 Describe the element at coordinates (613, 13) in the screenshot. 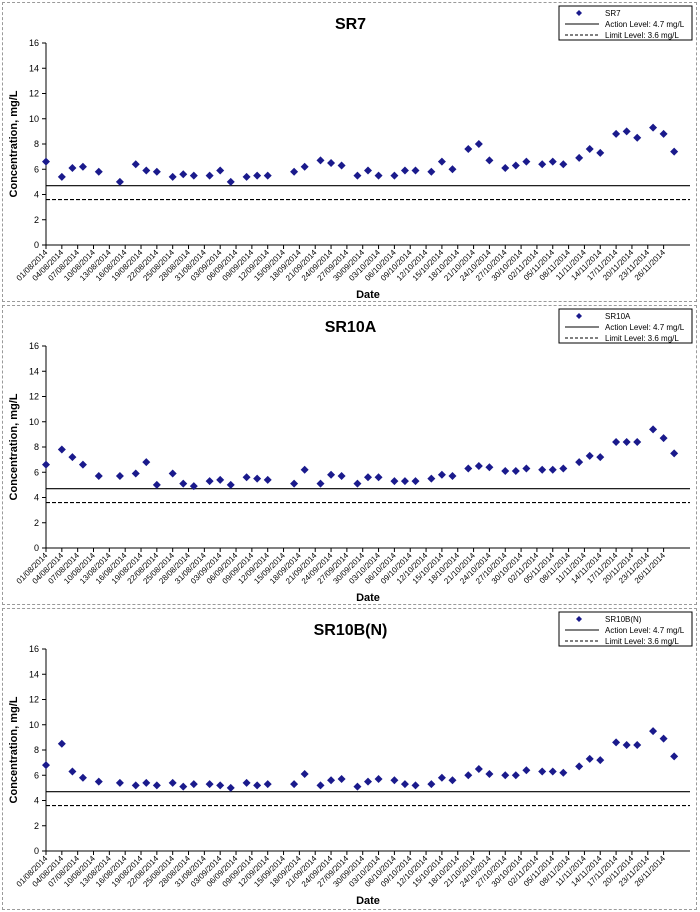

I see `legend-series-label: SR7` at that location.